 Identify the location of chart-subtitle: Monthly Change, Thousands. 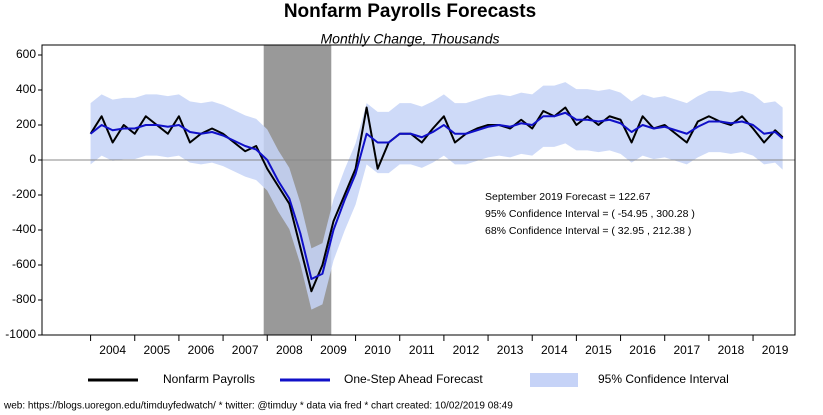
(410, 39).